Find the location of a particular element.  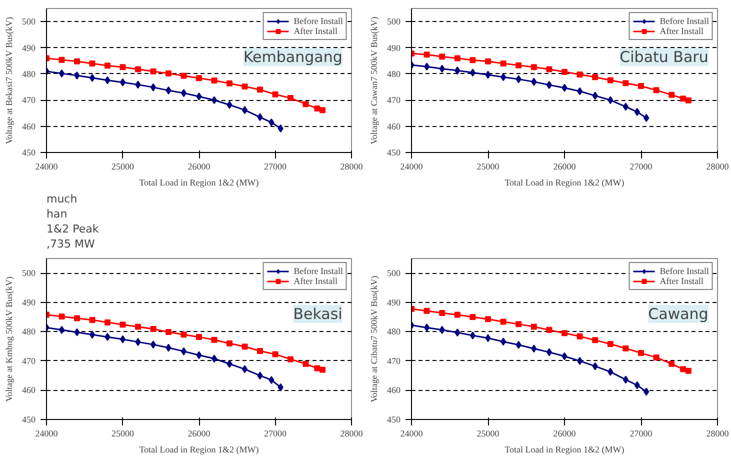

y-axis-title: Voltage at Bekasi7 500kV Bus(kV) is located at coordinates (9, 80).